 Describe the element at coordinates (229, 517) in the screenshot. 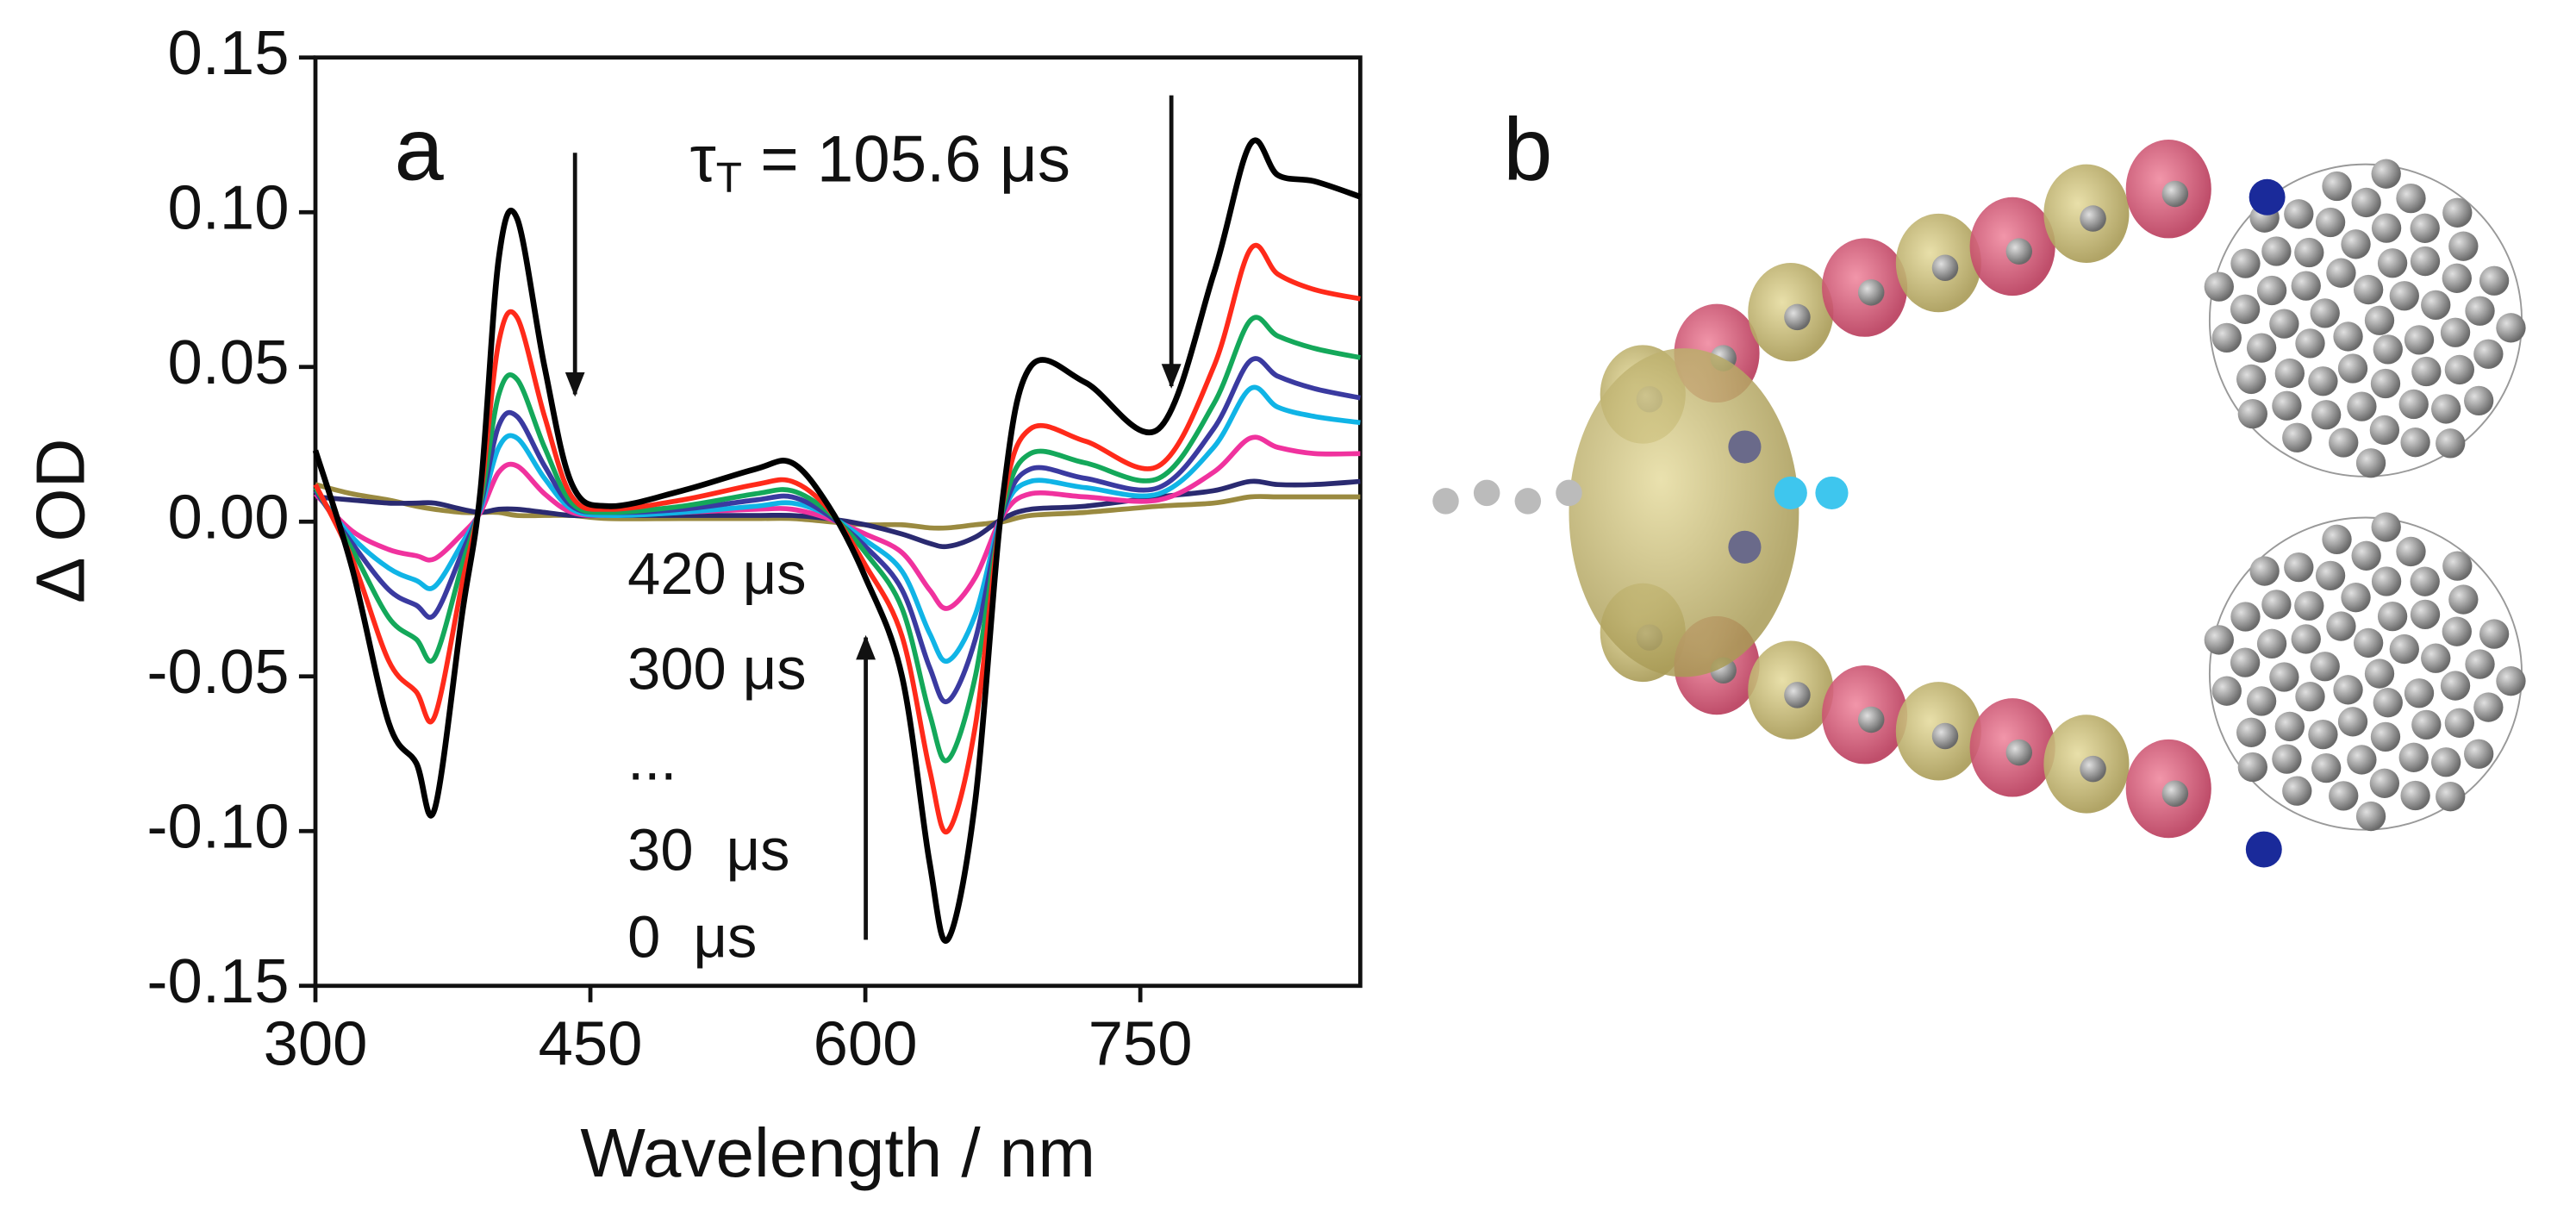

I see `y-tick-label: 0.00` at that location.